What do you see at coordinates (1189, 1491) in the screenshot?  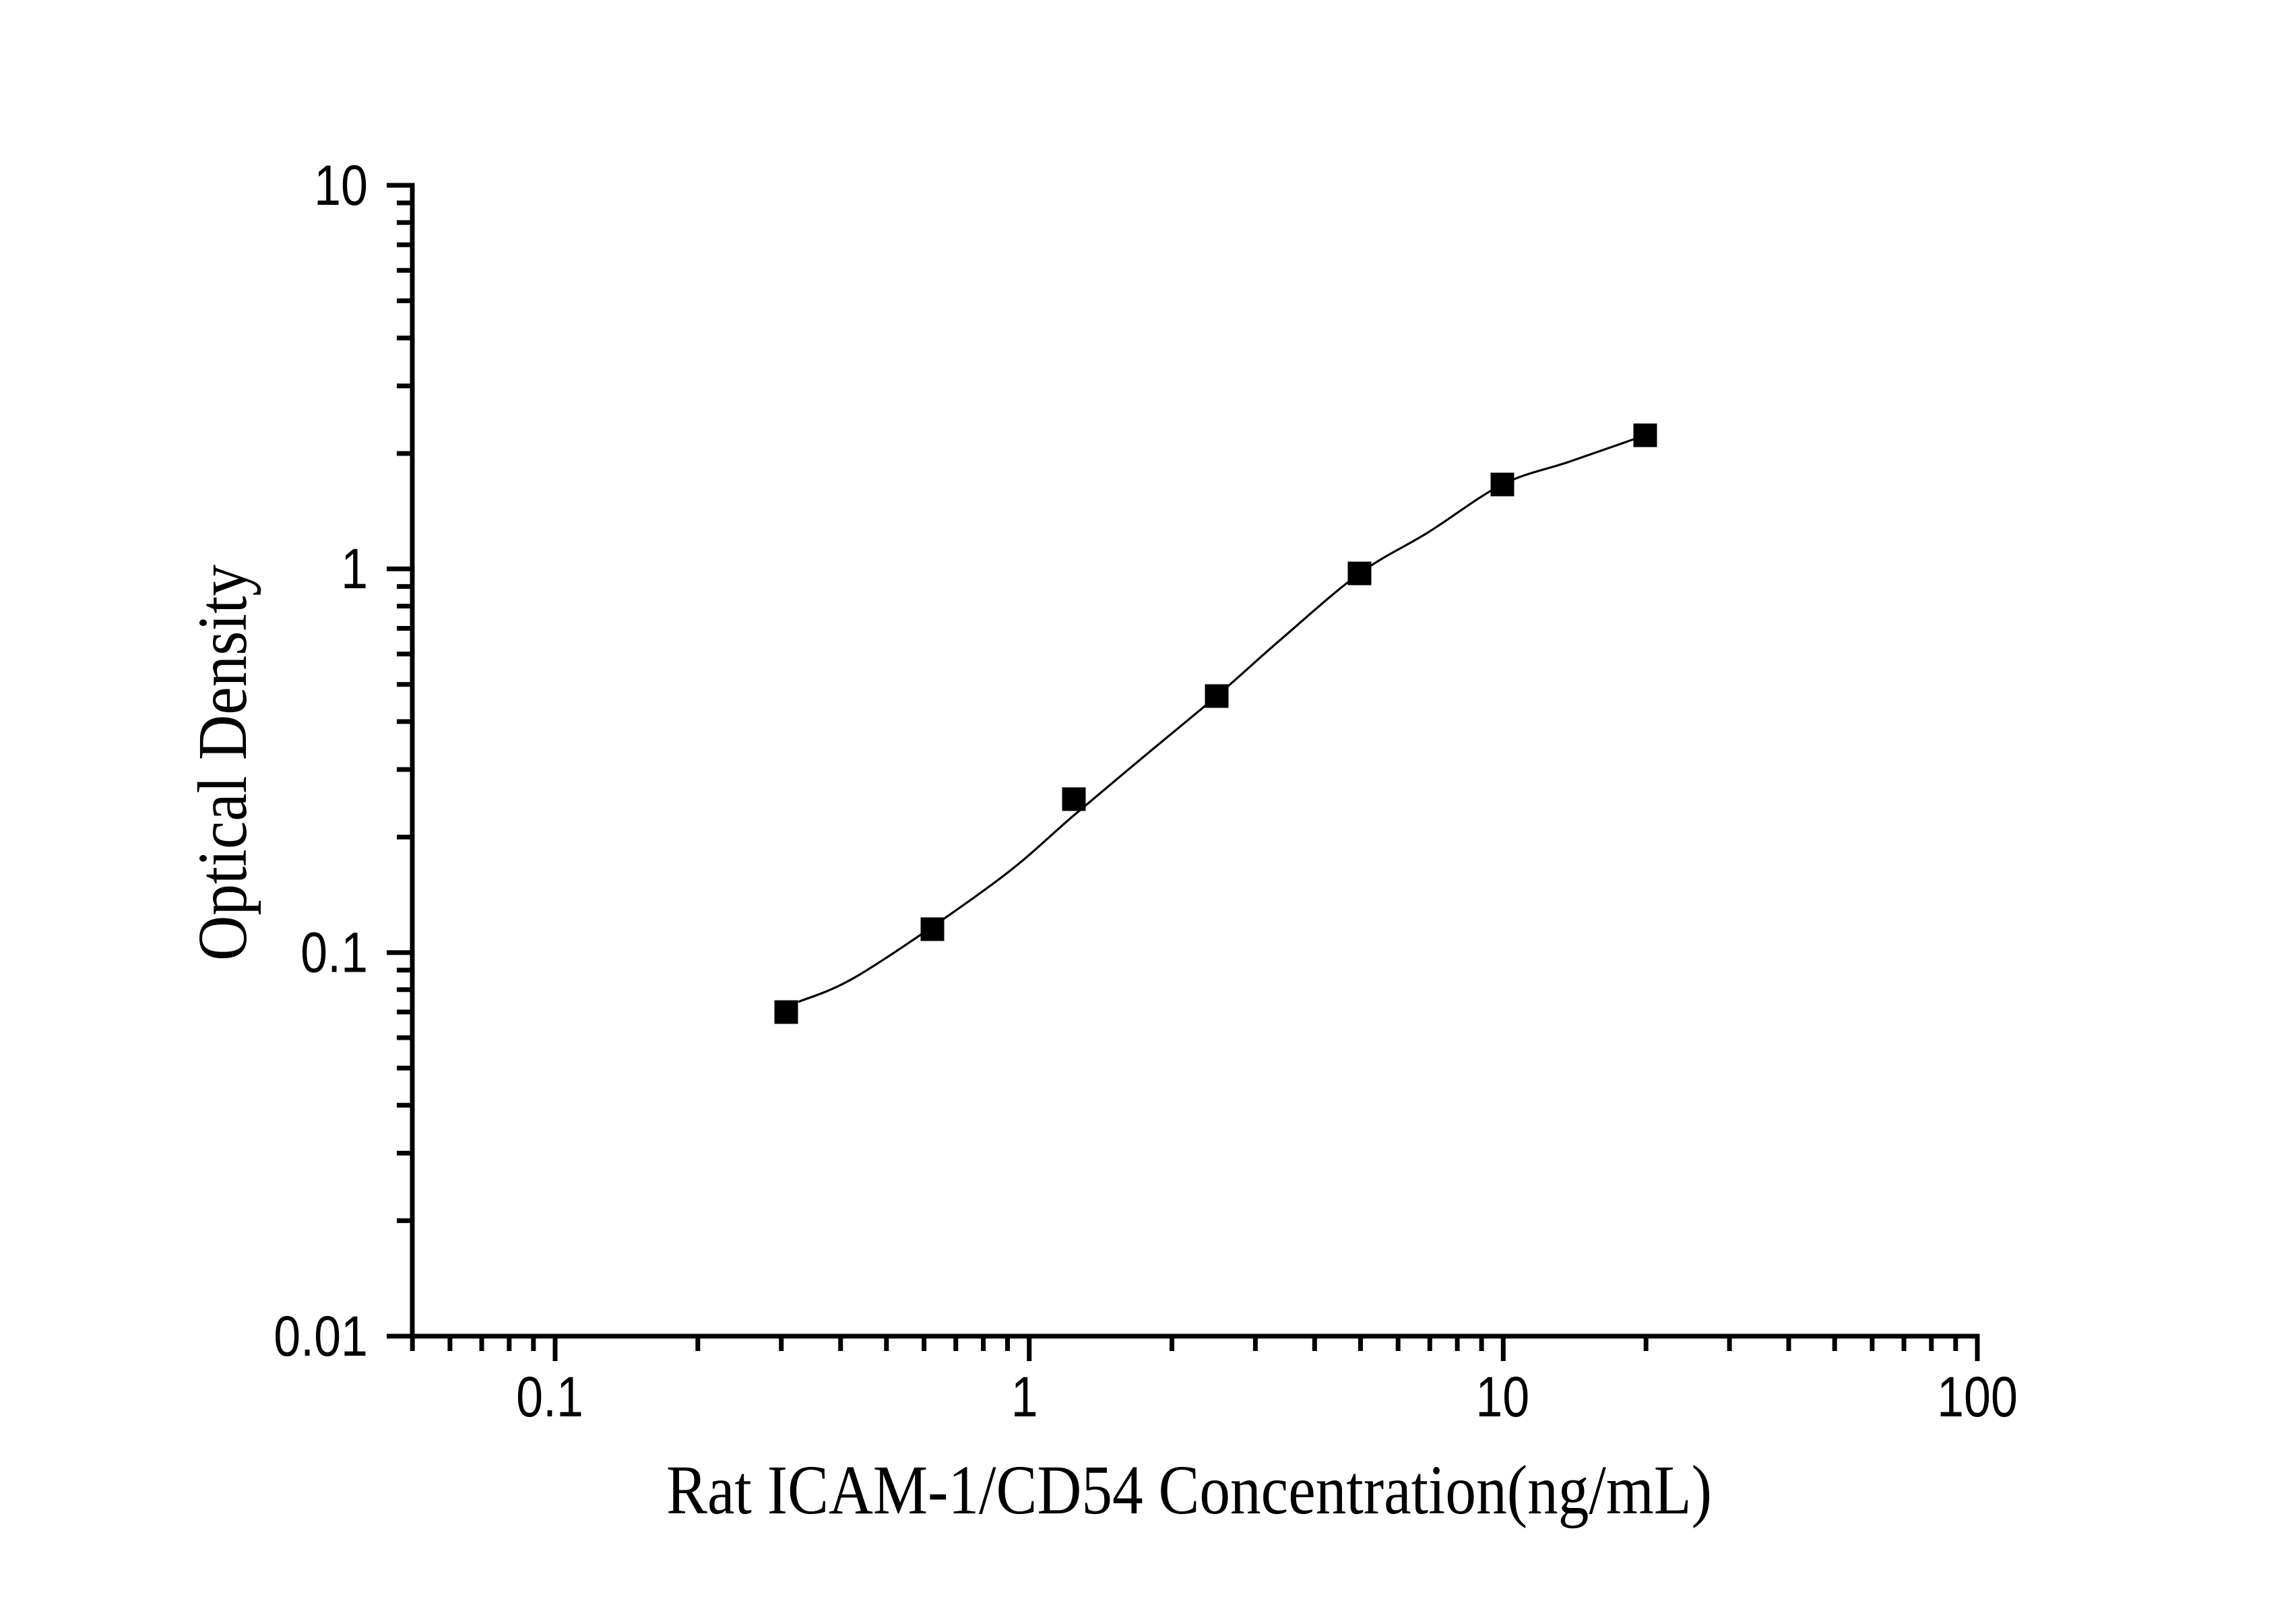 I see `svg-text:Rat ICAM-1/CD54 Concentration(: Rat ICAM-1/CD54 Concentration(ng/mL)` at bounding box center [1189, 1491].